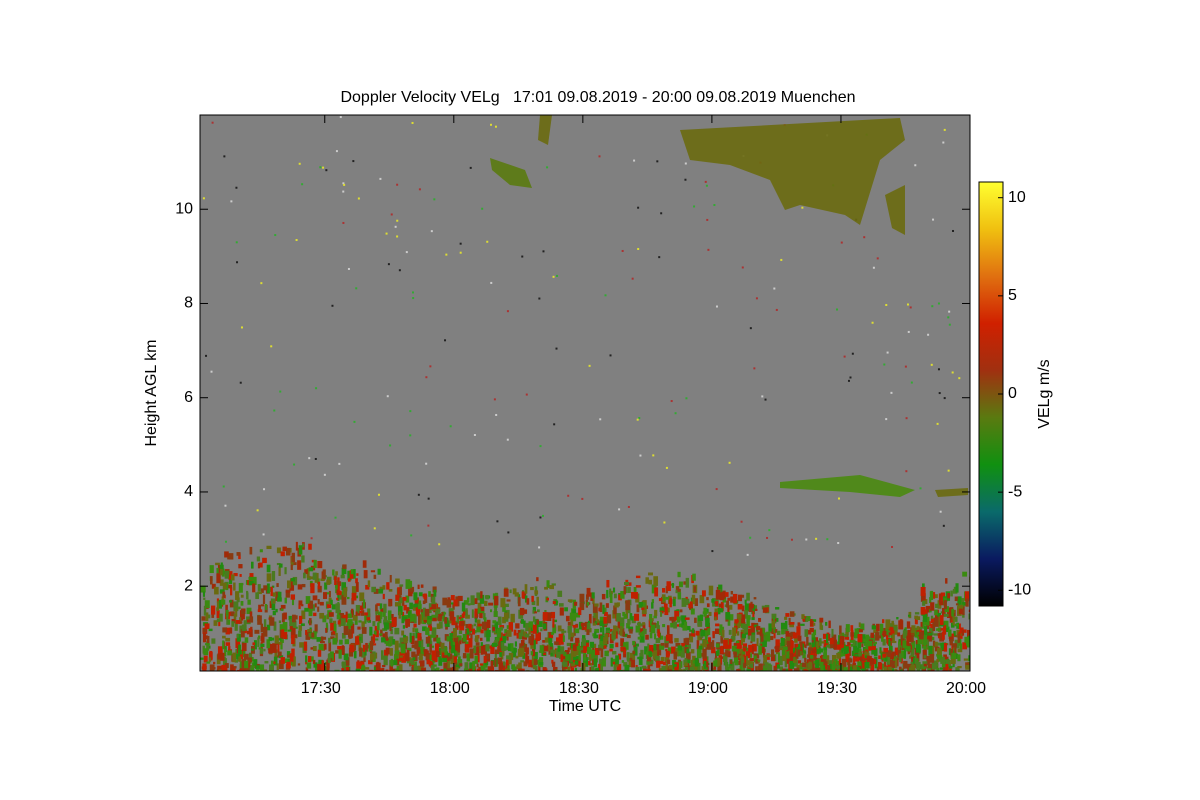 Image resolution: width=1200 pixels, height=800 pixels. I want to click on x-tick-label: 20:00, so click(966, 688).